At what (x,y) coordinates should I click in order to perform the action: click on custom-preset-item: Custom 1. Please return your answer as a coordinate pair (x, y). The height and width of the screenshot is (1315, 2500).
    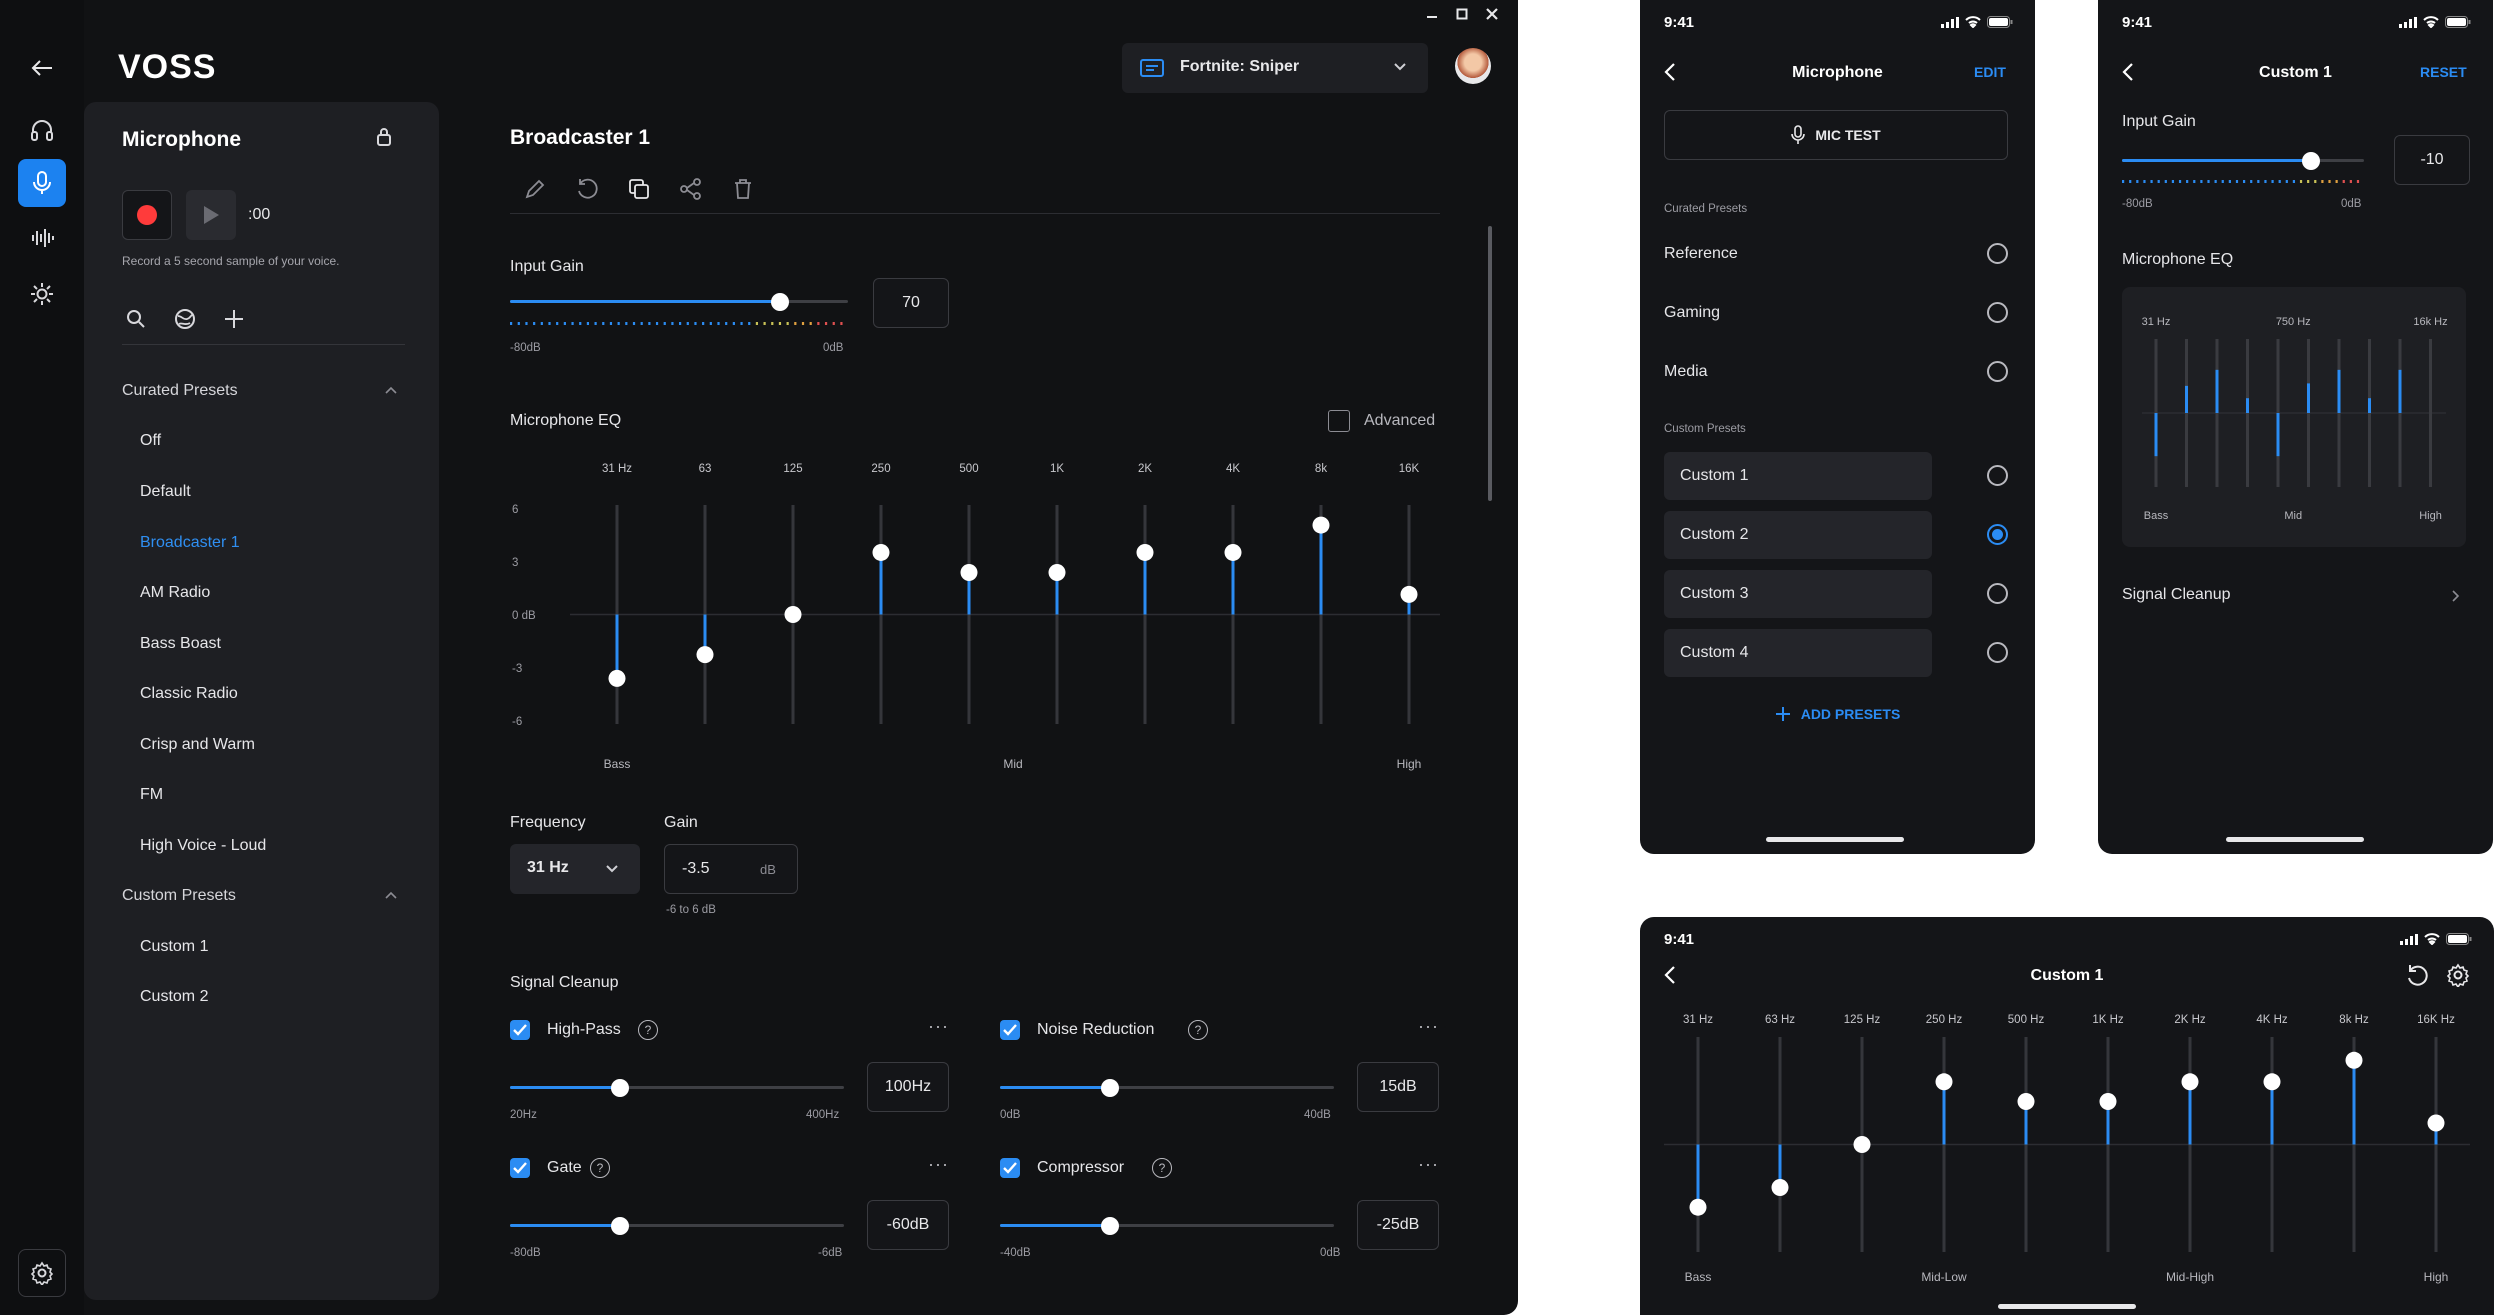
    Looking at the image, I should click on (1798, 476).